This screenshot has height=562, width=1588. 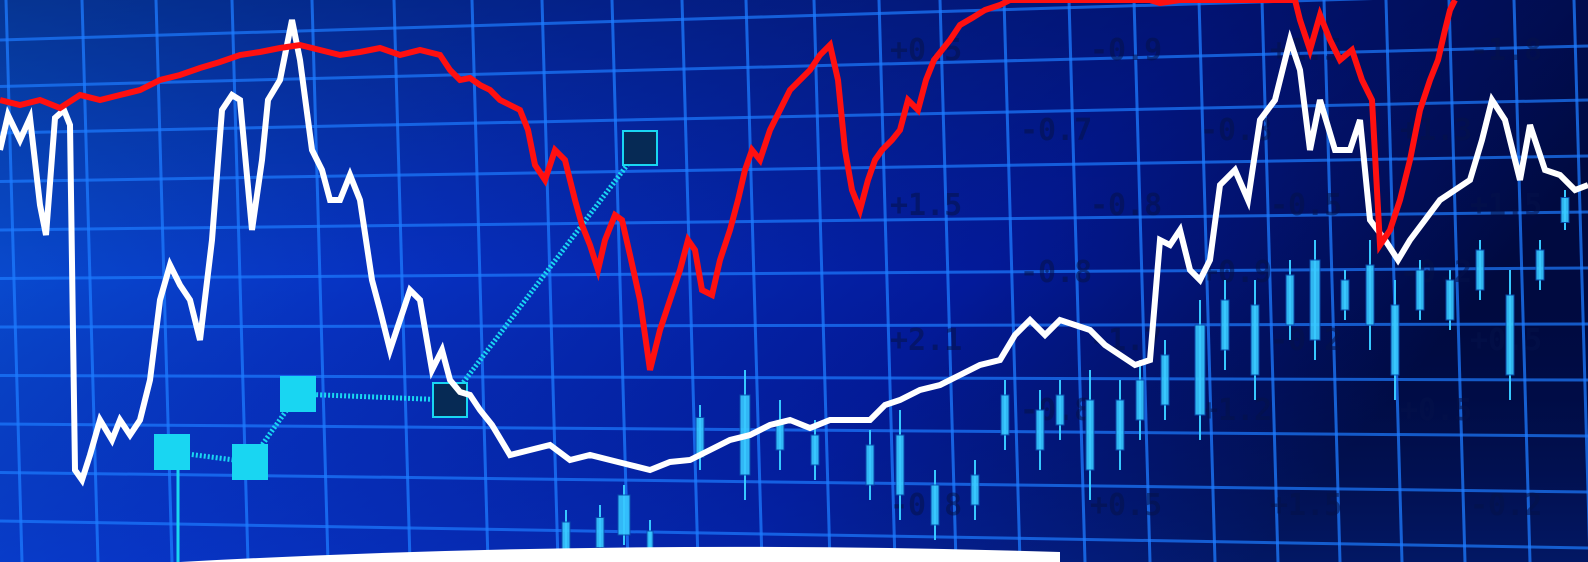 What do you see at coordinates (1126, 50) in the screenshot?
I see `ticker-value: -0.9` at bounding box center [1126, 50].